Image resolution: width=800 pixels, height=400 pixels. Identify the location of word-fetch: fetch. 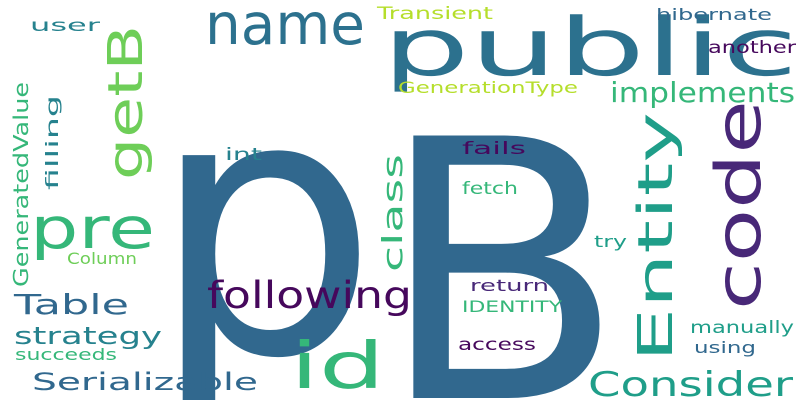
(490, 189).